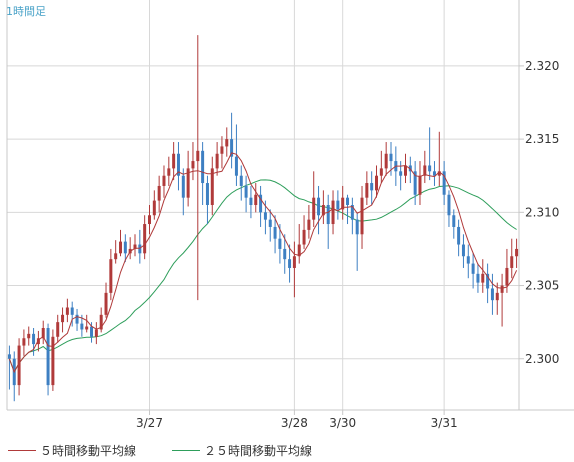 This screenshot has width=574, height=462. Describe the element at coordinates (542, 212) in the screenshot. I see `y-tick-label: 2.310` at that location.